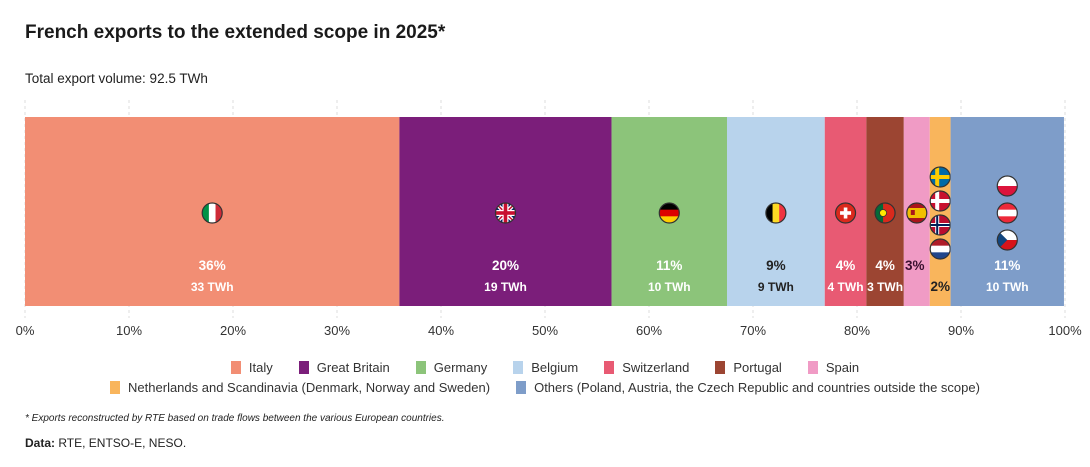  I want to click on legend-label: Great Britain, so click(353, 367).